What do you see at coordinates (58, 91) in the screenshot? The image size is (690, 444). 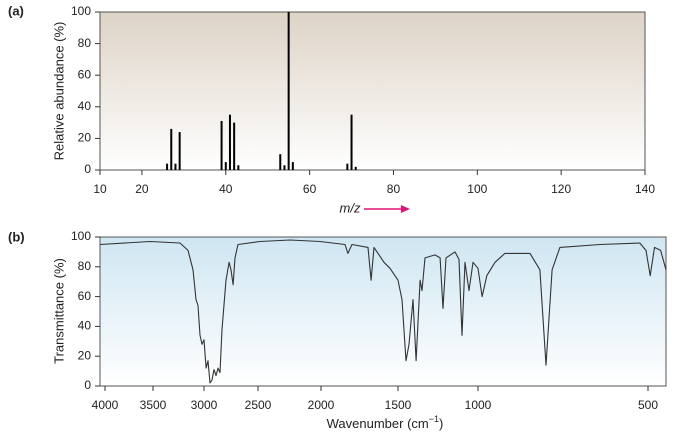 I see `y-axis-title: Relative abundance (%)` at bounding box center [58, 91].